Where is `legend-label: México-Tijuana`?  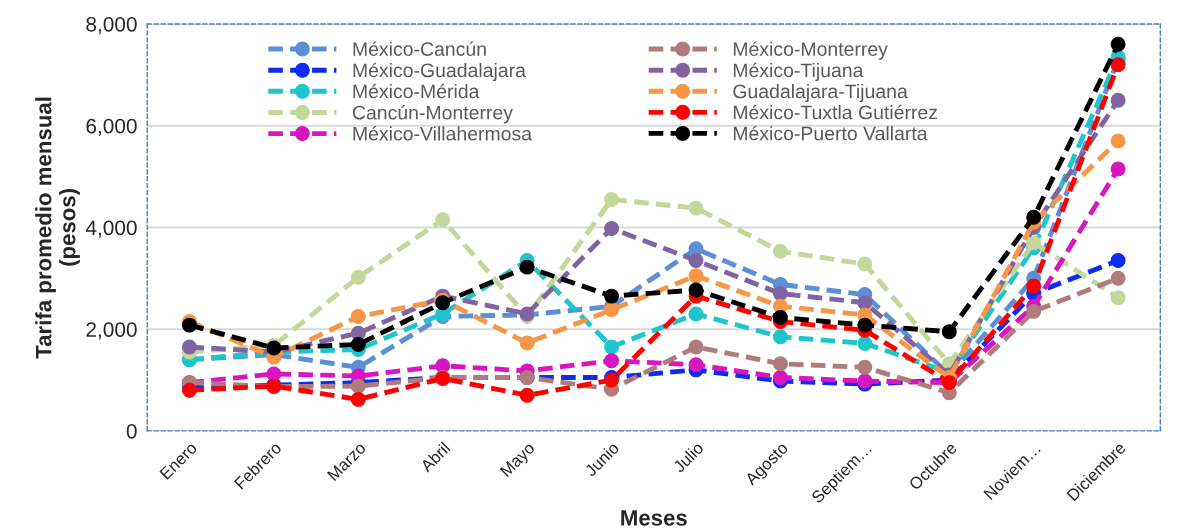 legend-label: México-Tijuana is located at coordinates (798, 72).